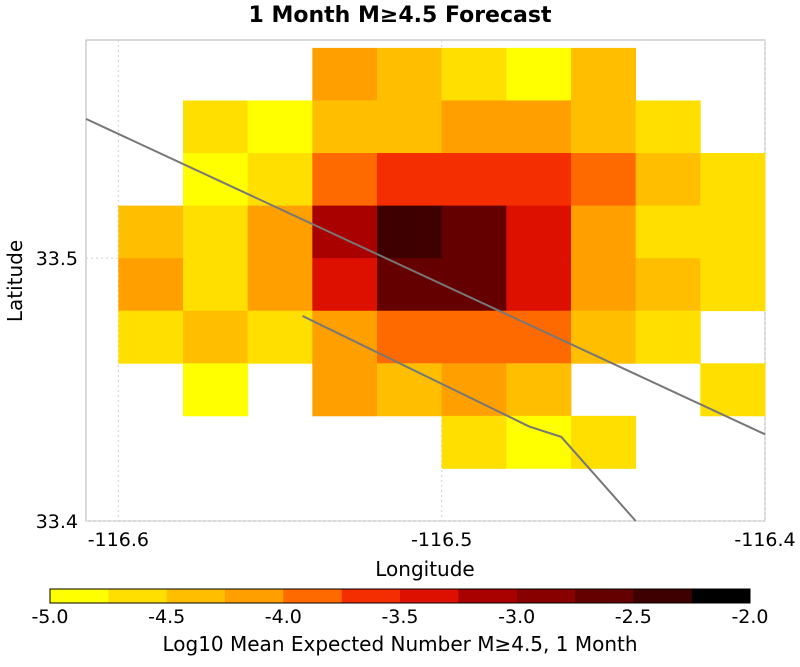 This screenshot has width=800, height=667. What do you see at coordinates (764, 540) in the screenshot?
I see `x-tick-label: -116.4` at bounding box center [764, 540].